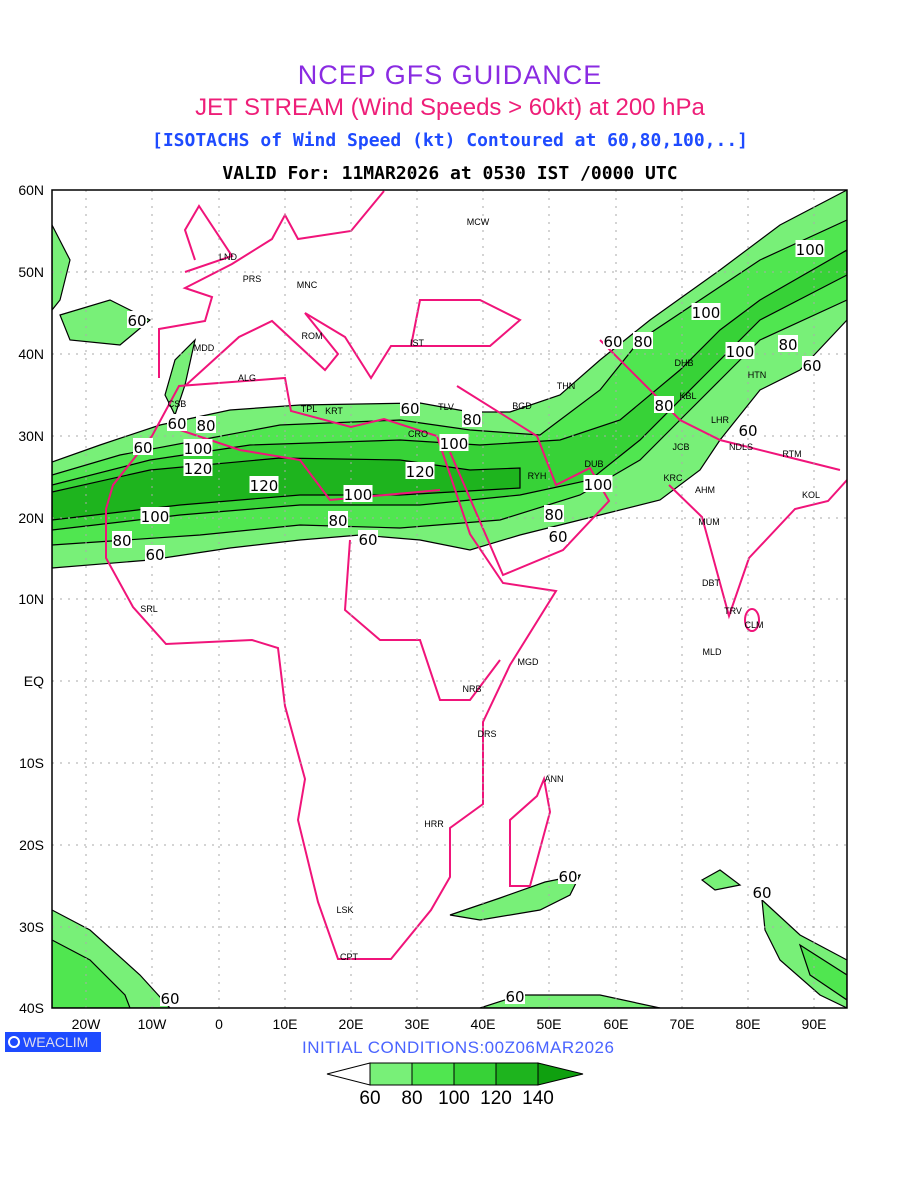  I want to click on lon-tick-label: 20E, so click(351, 1024).